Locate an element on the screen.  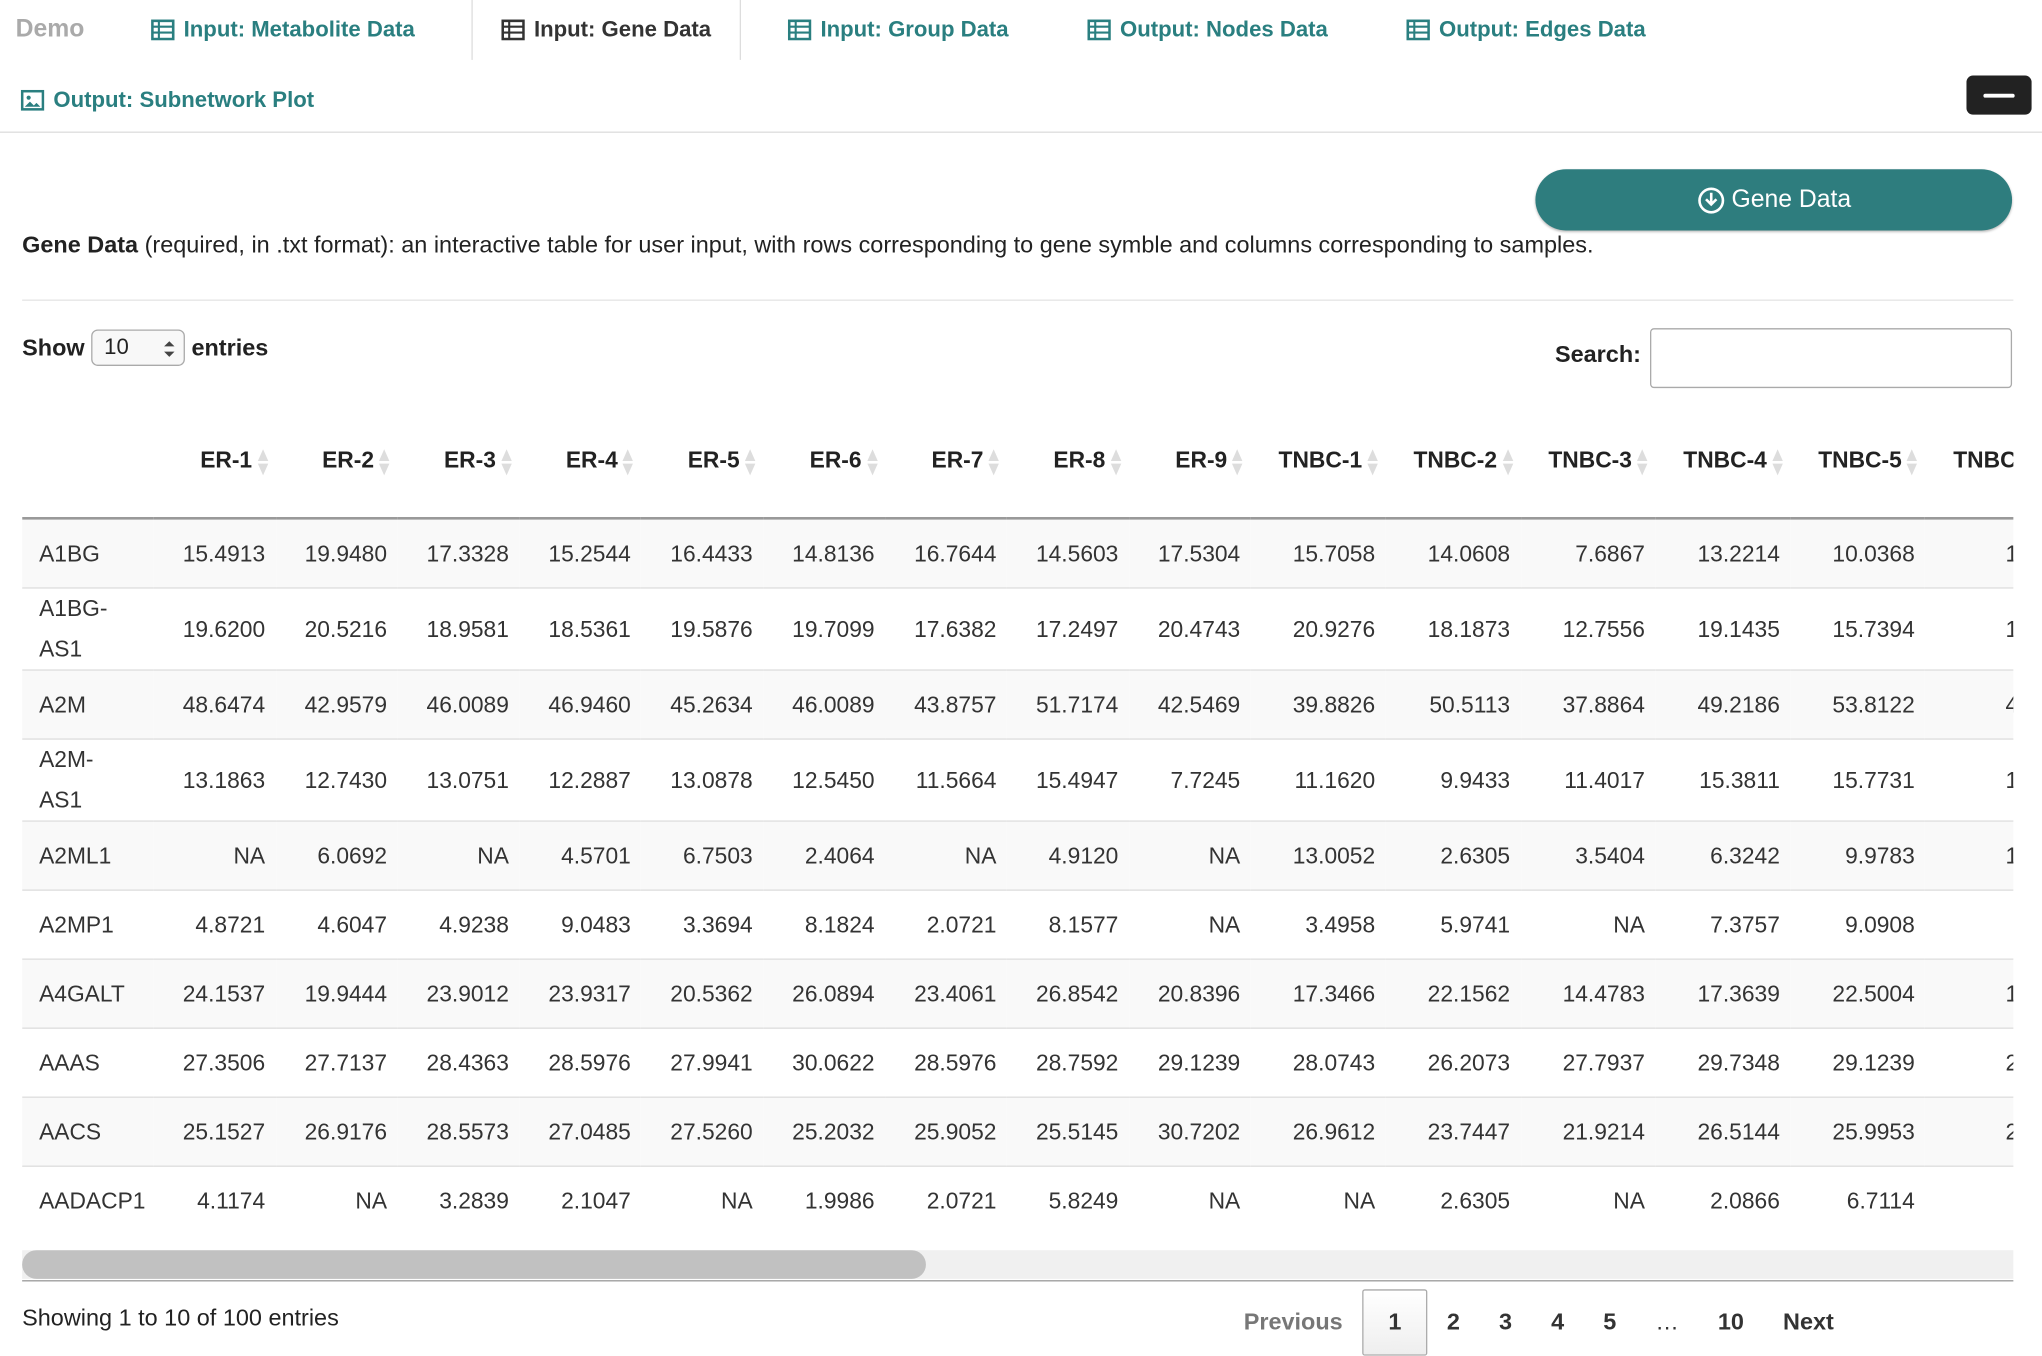
search-input is located at coordinates (1831, 358).